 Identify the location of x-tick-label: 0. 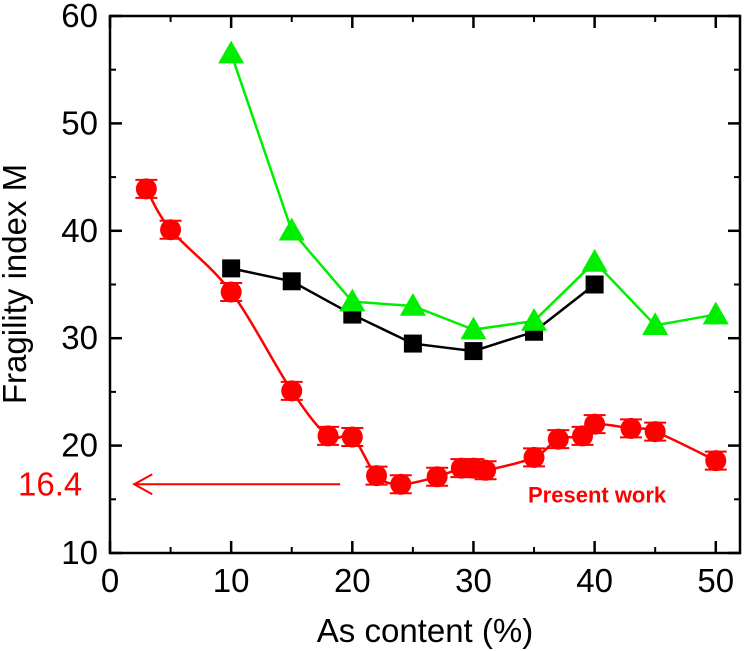
(110, 580).